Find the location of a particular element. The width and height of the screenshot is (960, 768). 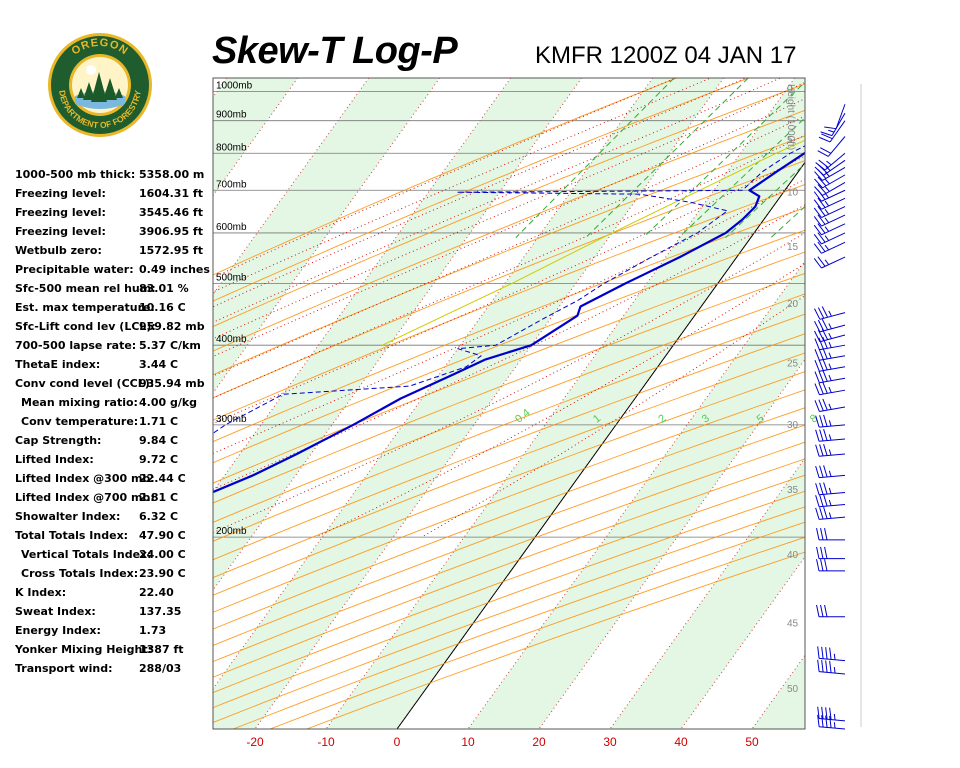

stat-value: 1387 ft is located at coordinates (161, 649).